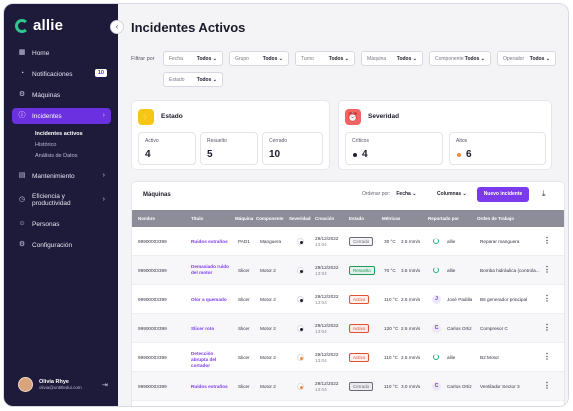 The height and width of the screenshot is (411, 573). What do you see at coordinates (496, 218) in the screenshot?
I see `column-header: Orden de Trabajo` at bounding box center [496, 218].